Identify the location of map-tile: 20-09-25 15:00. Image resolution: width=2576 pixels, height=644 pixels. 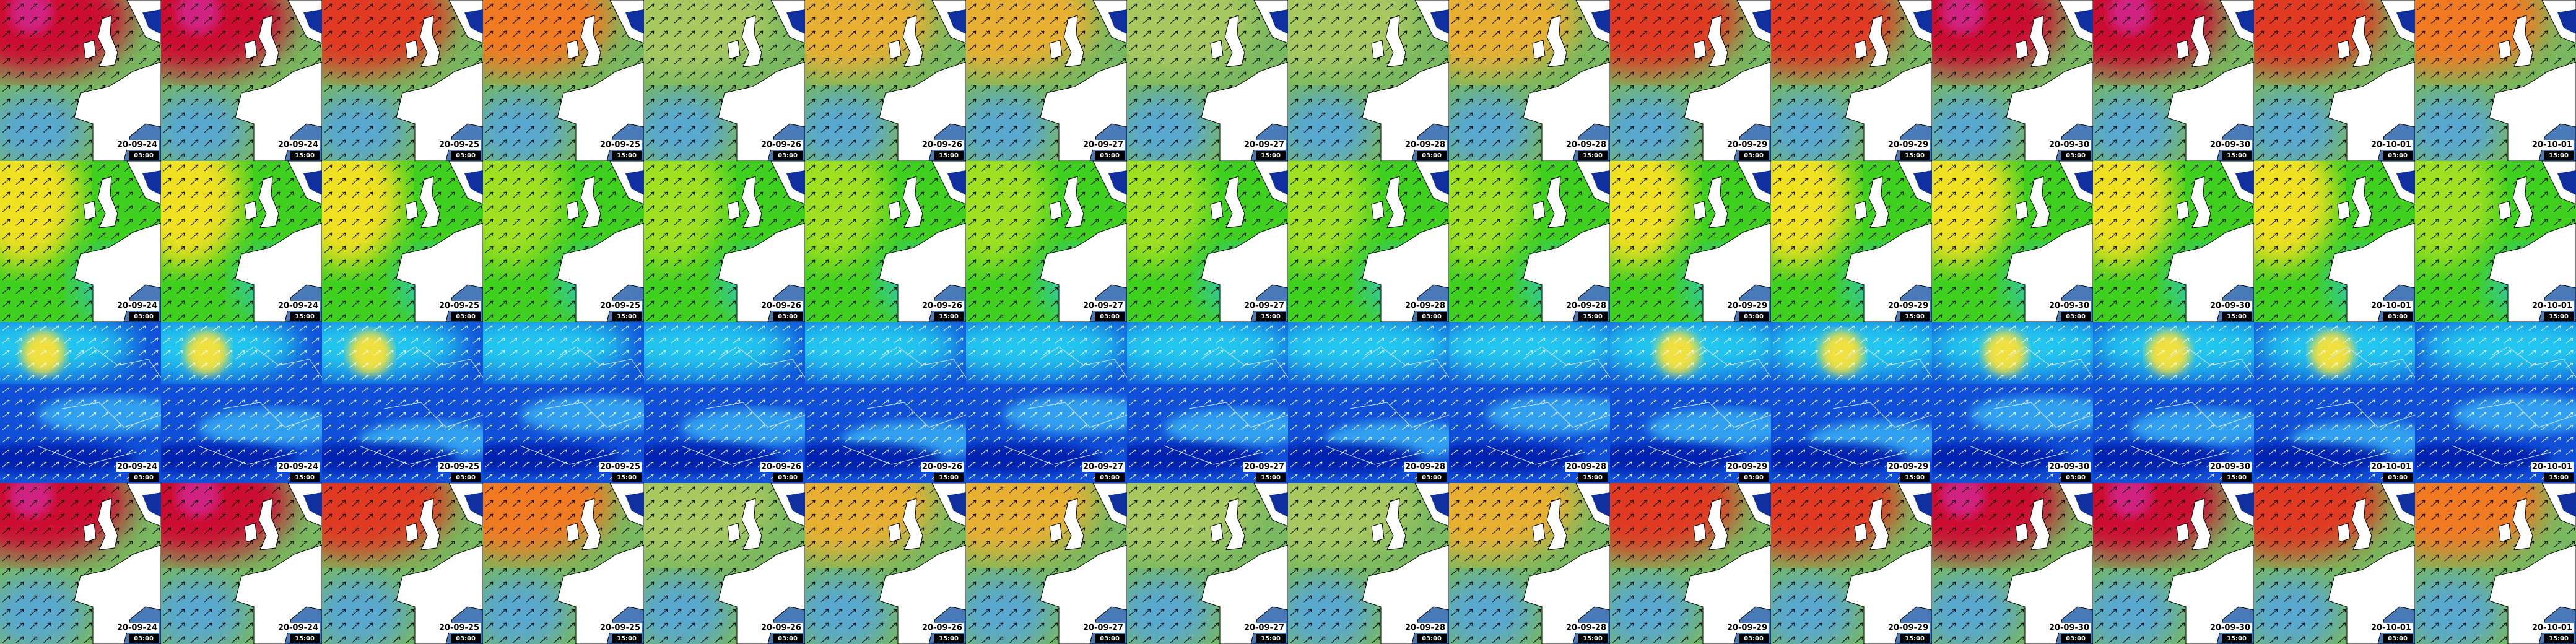
(563, 563).